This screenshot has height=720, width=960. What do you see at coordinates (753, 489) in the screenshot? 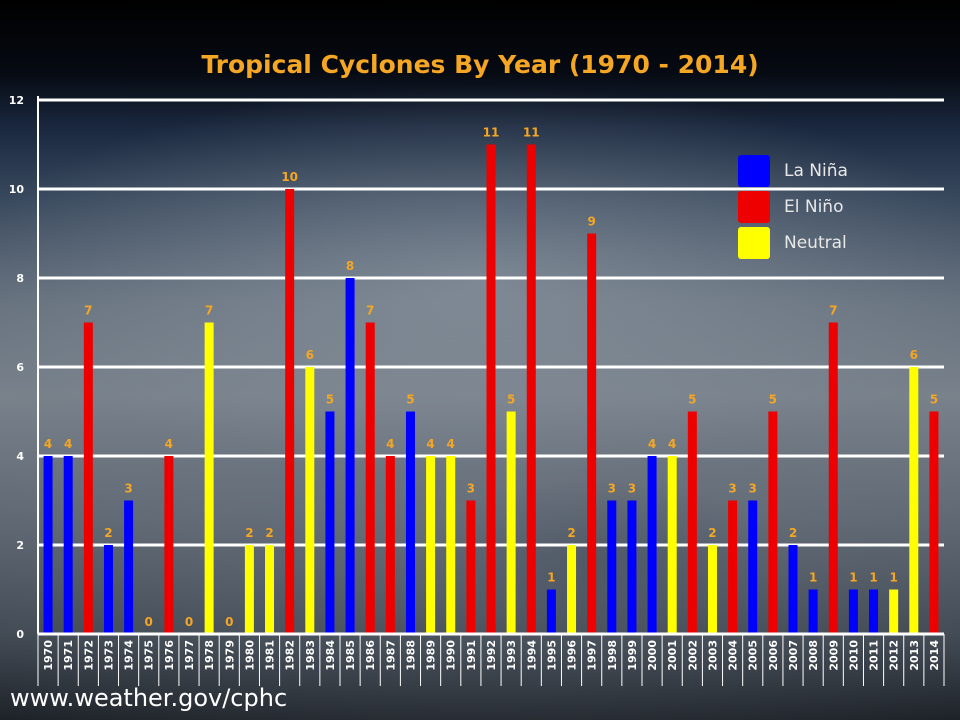
I see `data-label-2005: 3` at bounding box center [753, 489].